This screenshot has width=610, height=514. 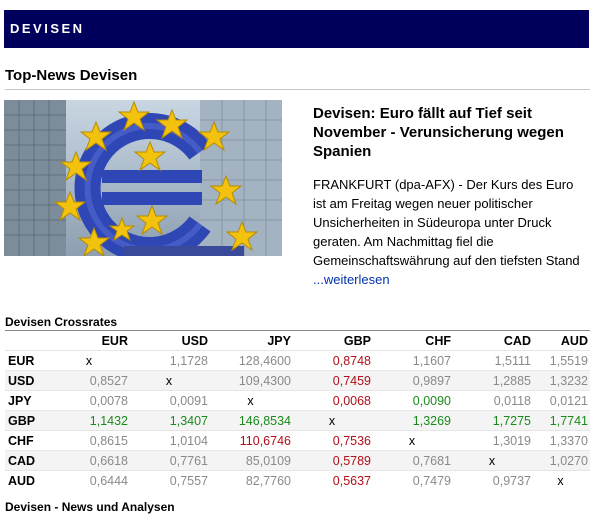 I want to click on rate-cell-link: 0,7557, so click(x=170, y=480).